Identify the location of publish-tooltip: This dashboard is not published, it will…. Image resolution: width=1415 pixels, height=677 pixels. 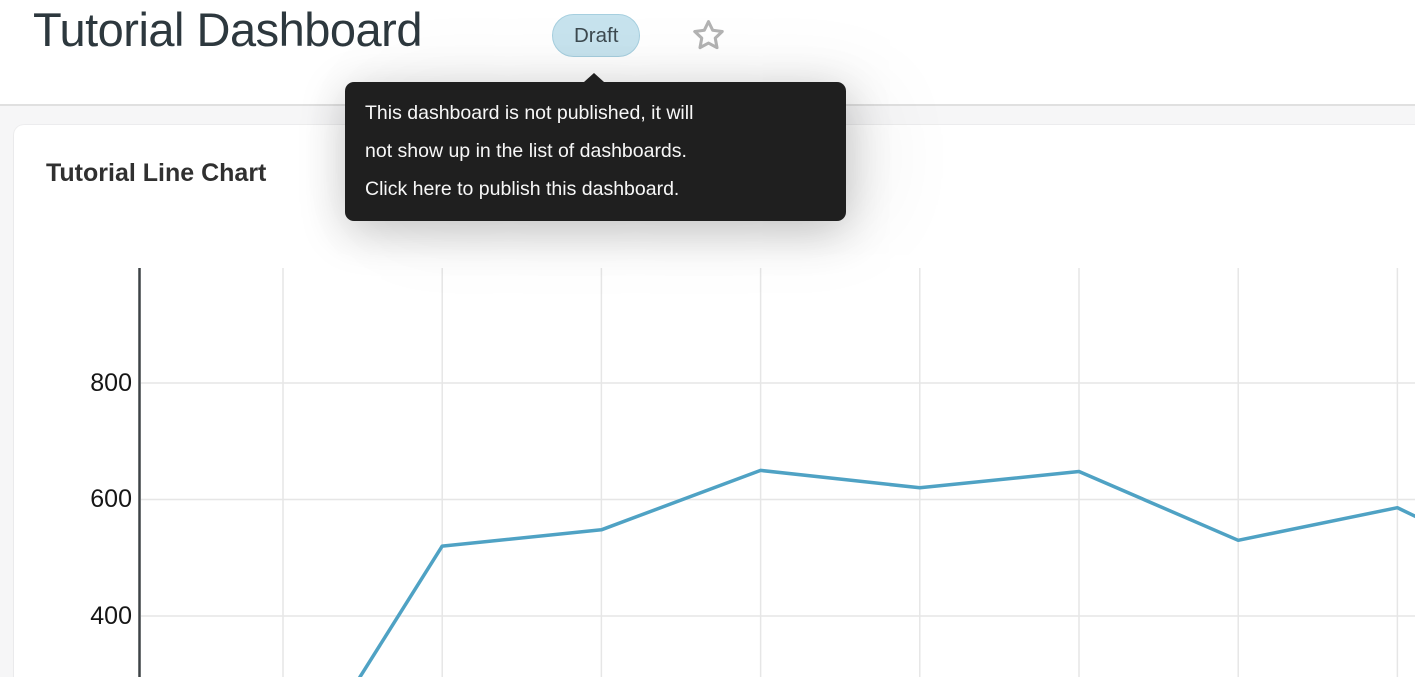
(595, 147).